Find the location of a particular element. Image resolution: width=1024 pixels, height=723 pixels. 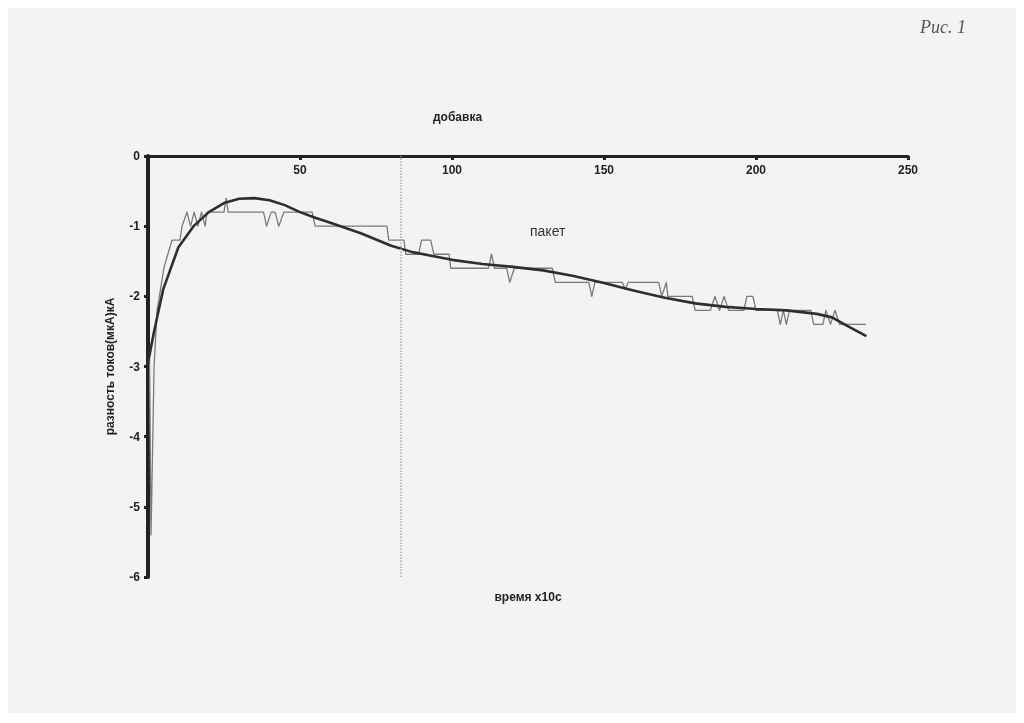

y-tick-label: 0 is located at coordinates (137, 156).